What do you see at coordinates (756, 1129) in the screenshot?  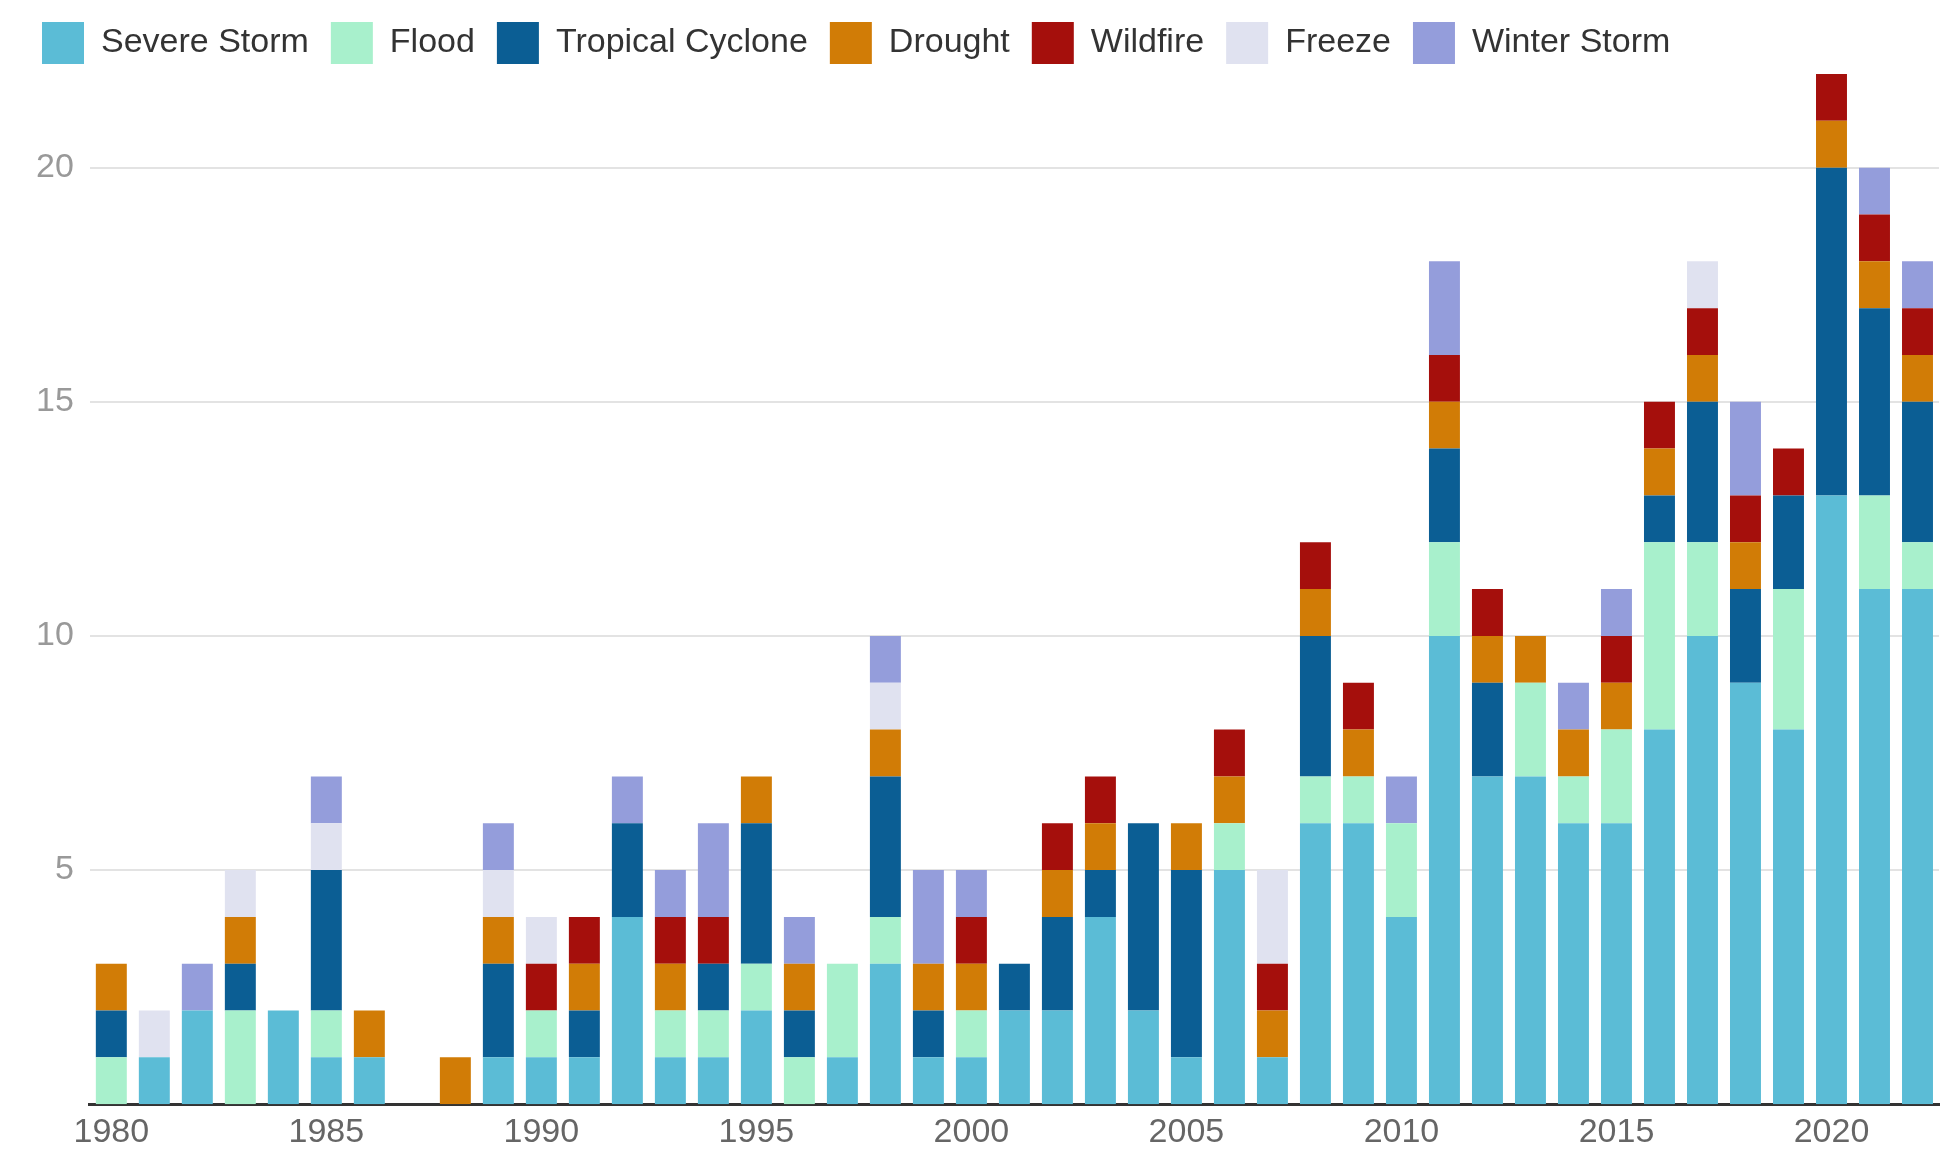 I see `x-tick-label: 1995` at bounding box center [756, 1129].